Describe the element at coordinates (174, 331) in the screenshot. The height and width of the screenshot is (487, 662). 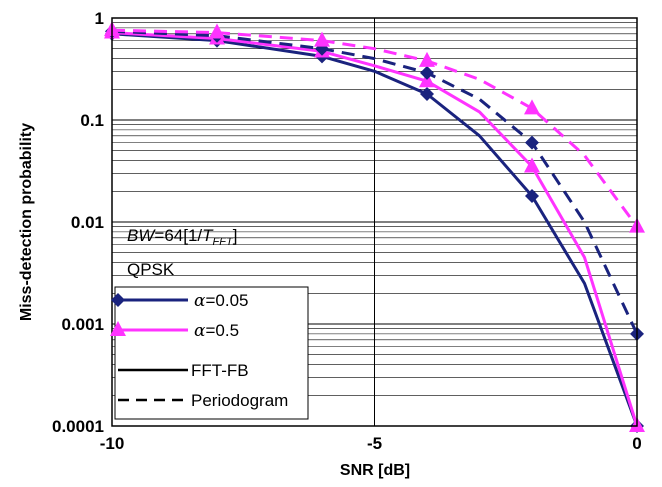
I see `legend-entry-alpha-05: α=0.5` at that location.